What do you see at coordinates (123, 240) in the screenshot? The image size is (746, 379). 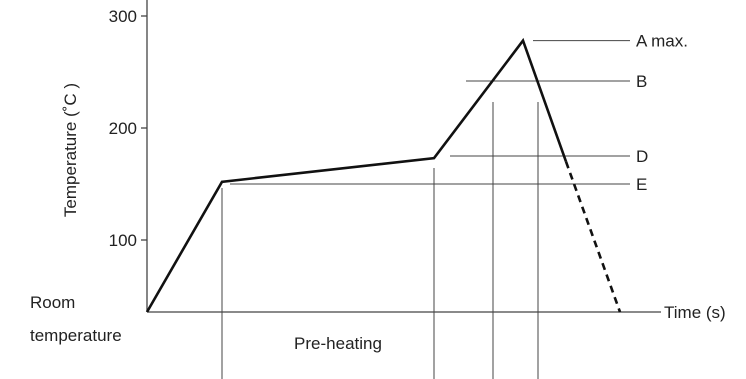 I see `y-tick-label-100: 100` at bounding box center [123, 240].